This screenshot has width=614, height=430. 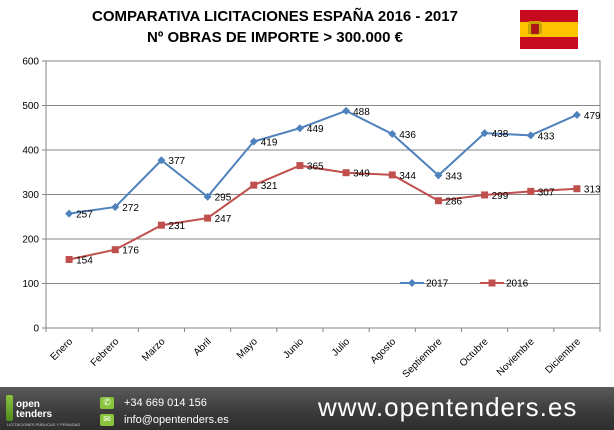 I want to click on data-label-2016: 286, so click(x=453, y=202).